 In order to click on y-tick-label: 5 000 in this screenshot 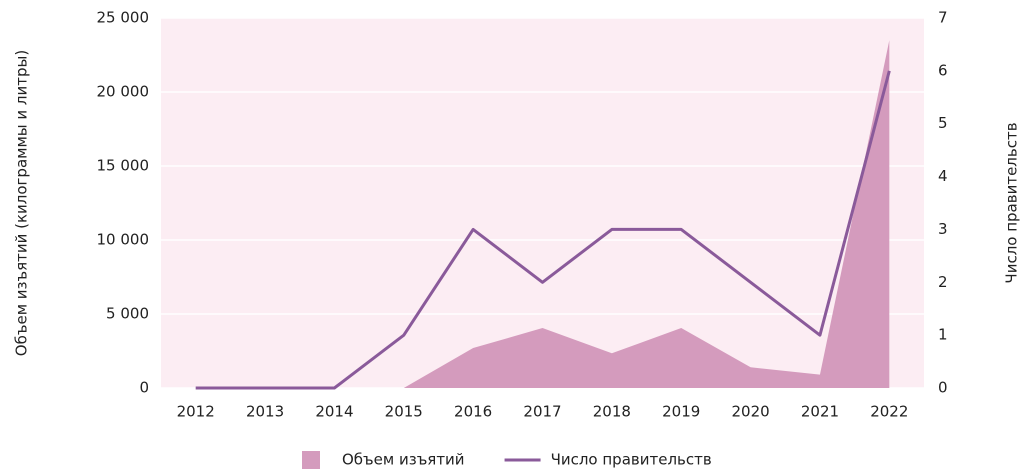, I will do `click(127, 314)`.